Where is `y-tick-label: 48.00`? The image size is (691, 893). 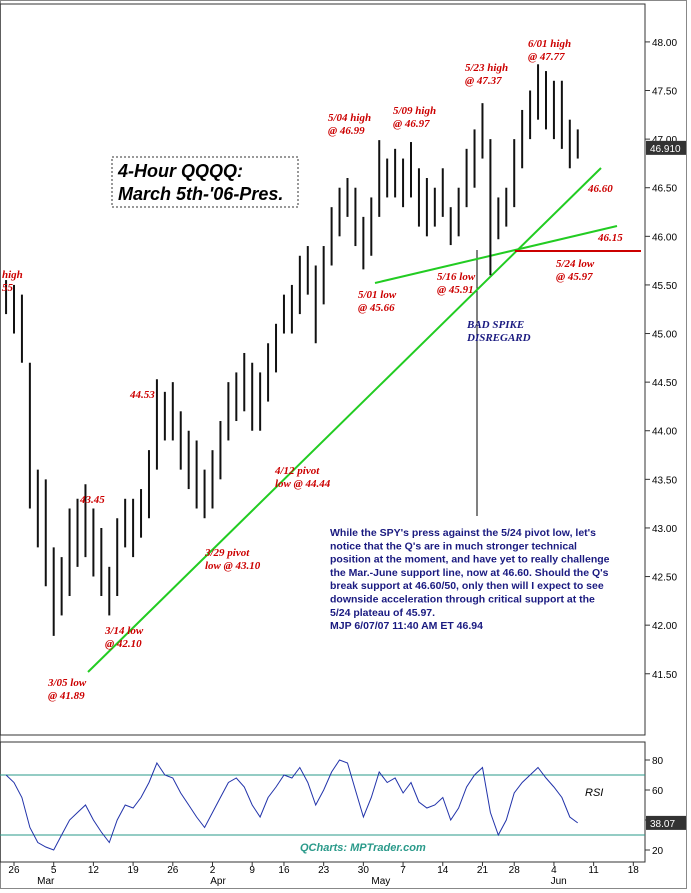 y-tick-label: 48.00 is located at coordinates (664, 43).